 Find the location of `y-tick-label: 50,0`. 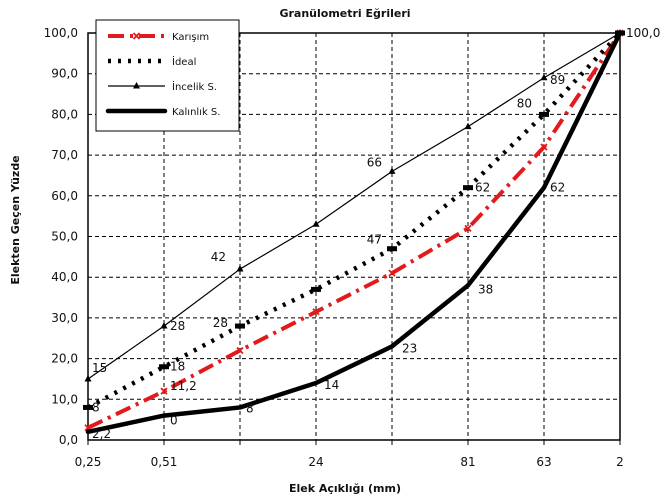

y-tick-label: 50,0 is located at coordinates (64, 237).